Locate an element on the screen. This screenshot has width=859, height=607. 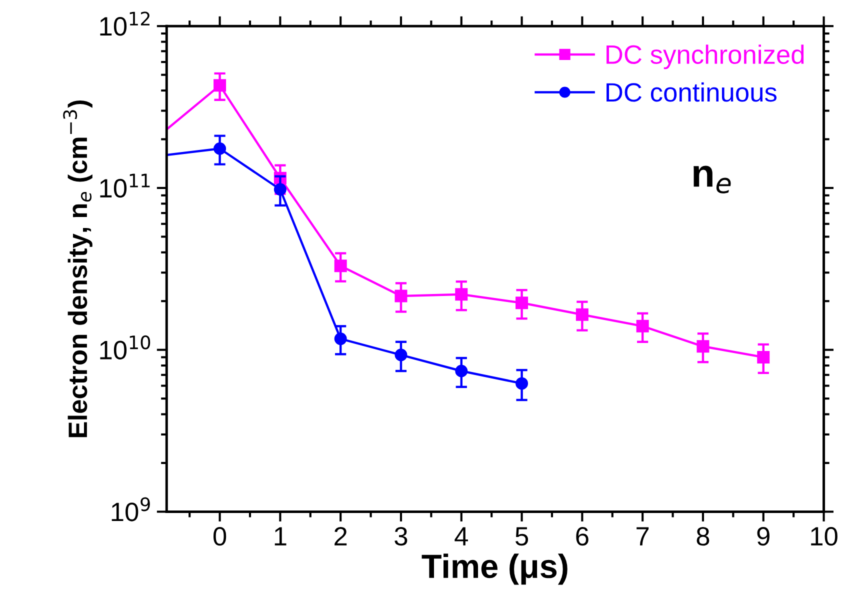
x-tick-label: 2 is located at coordinates (340, 536).